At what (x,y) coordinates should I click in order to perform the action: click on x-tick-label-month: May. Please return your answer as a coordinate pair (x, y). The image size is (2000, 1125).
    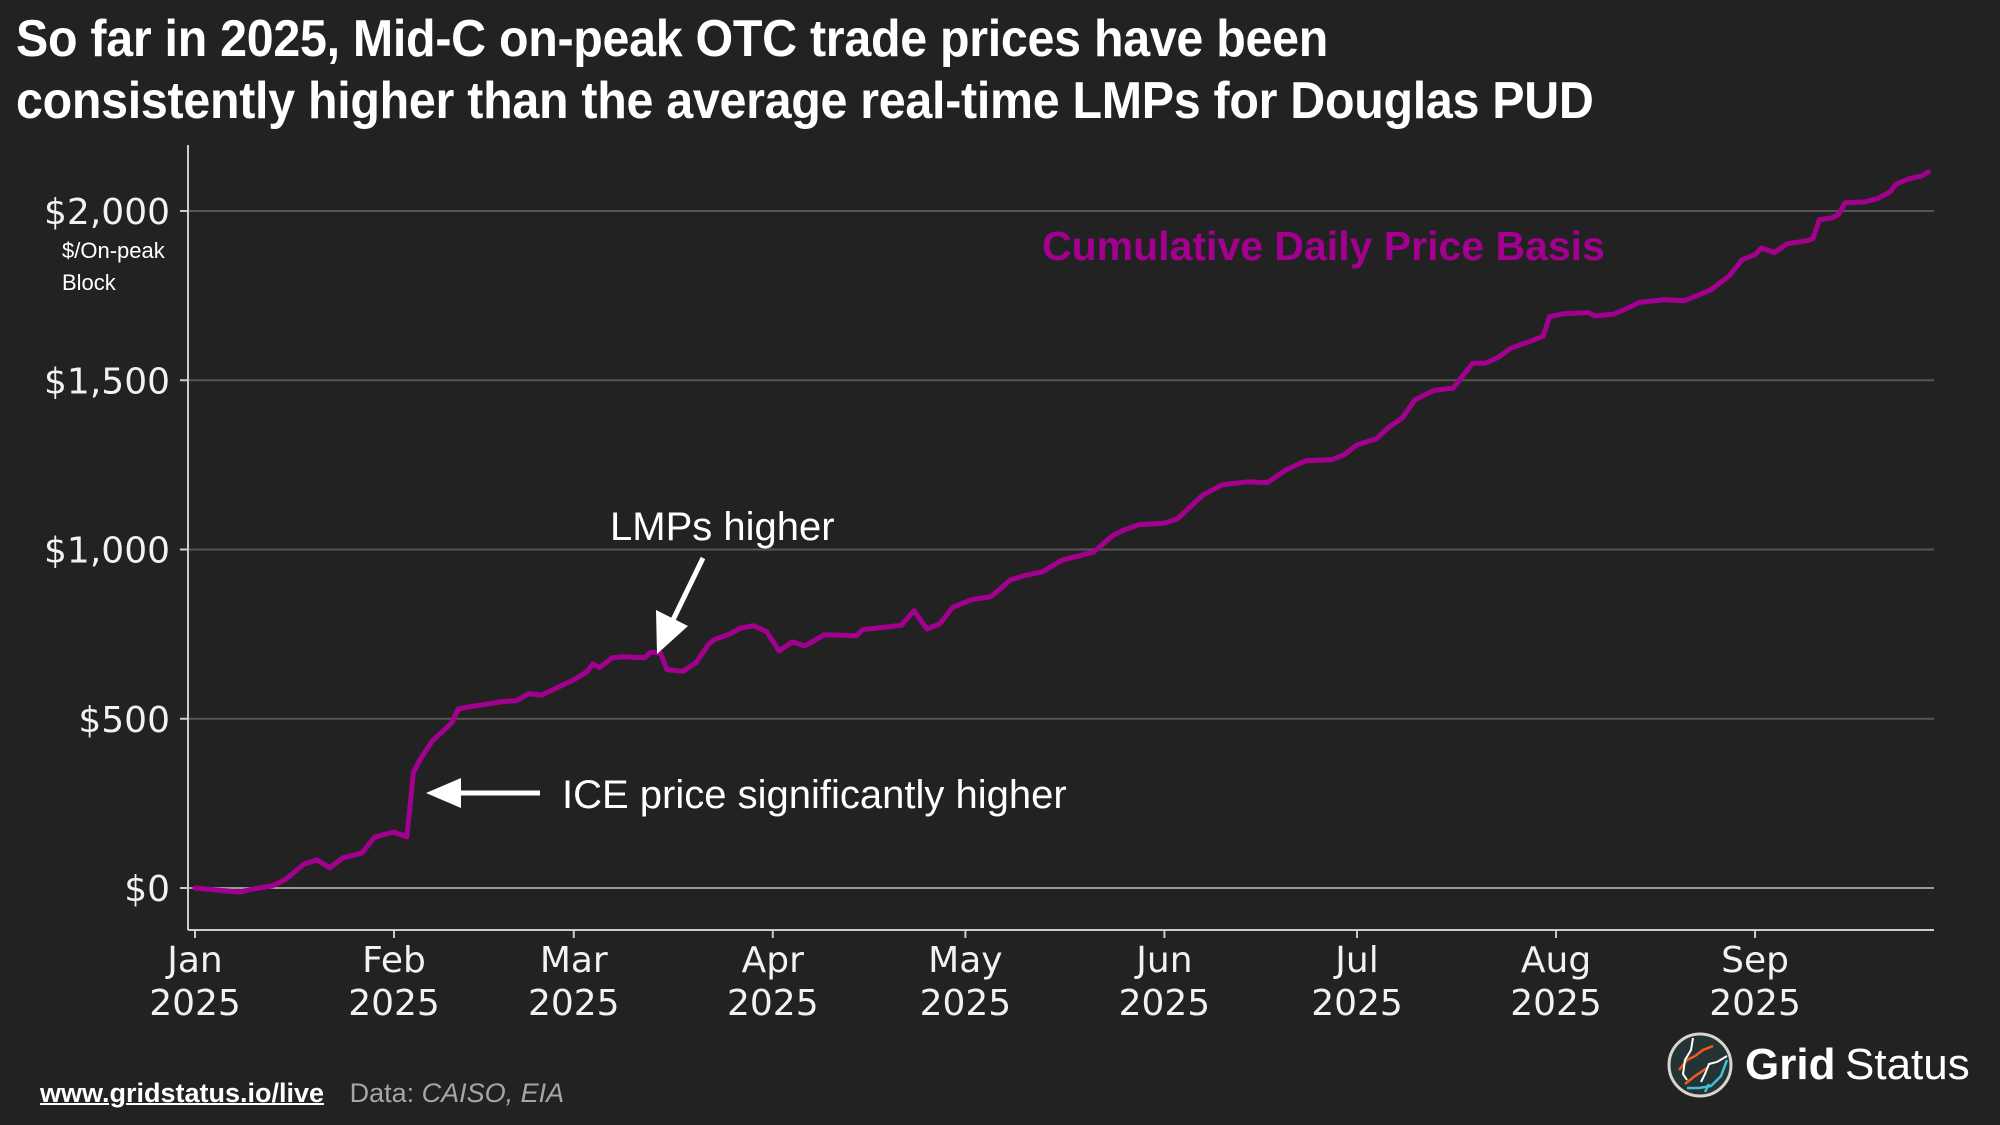
    Looking at the image, I should click on (965, 960).